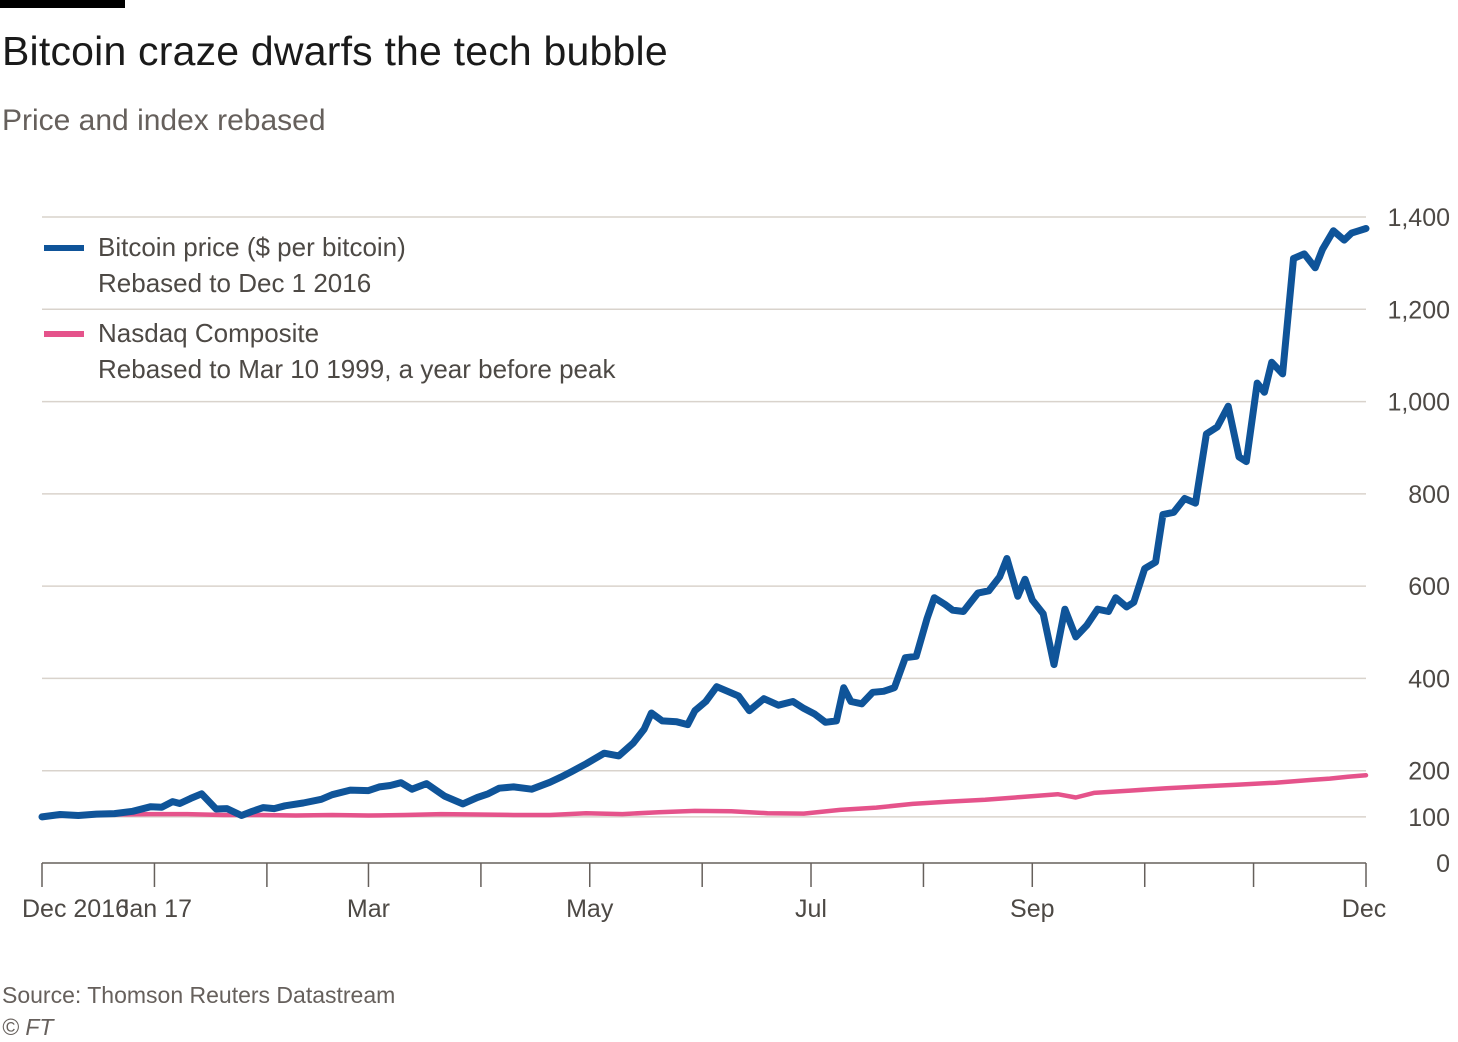 The width and height of the screenshot is (1458, 1042). I want to click on x-tick-label: Sep, so click(1032, 909).